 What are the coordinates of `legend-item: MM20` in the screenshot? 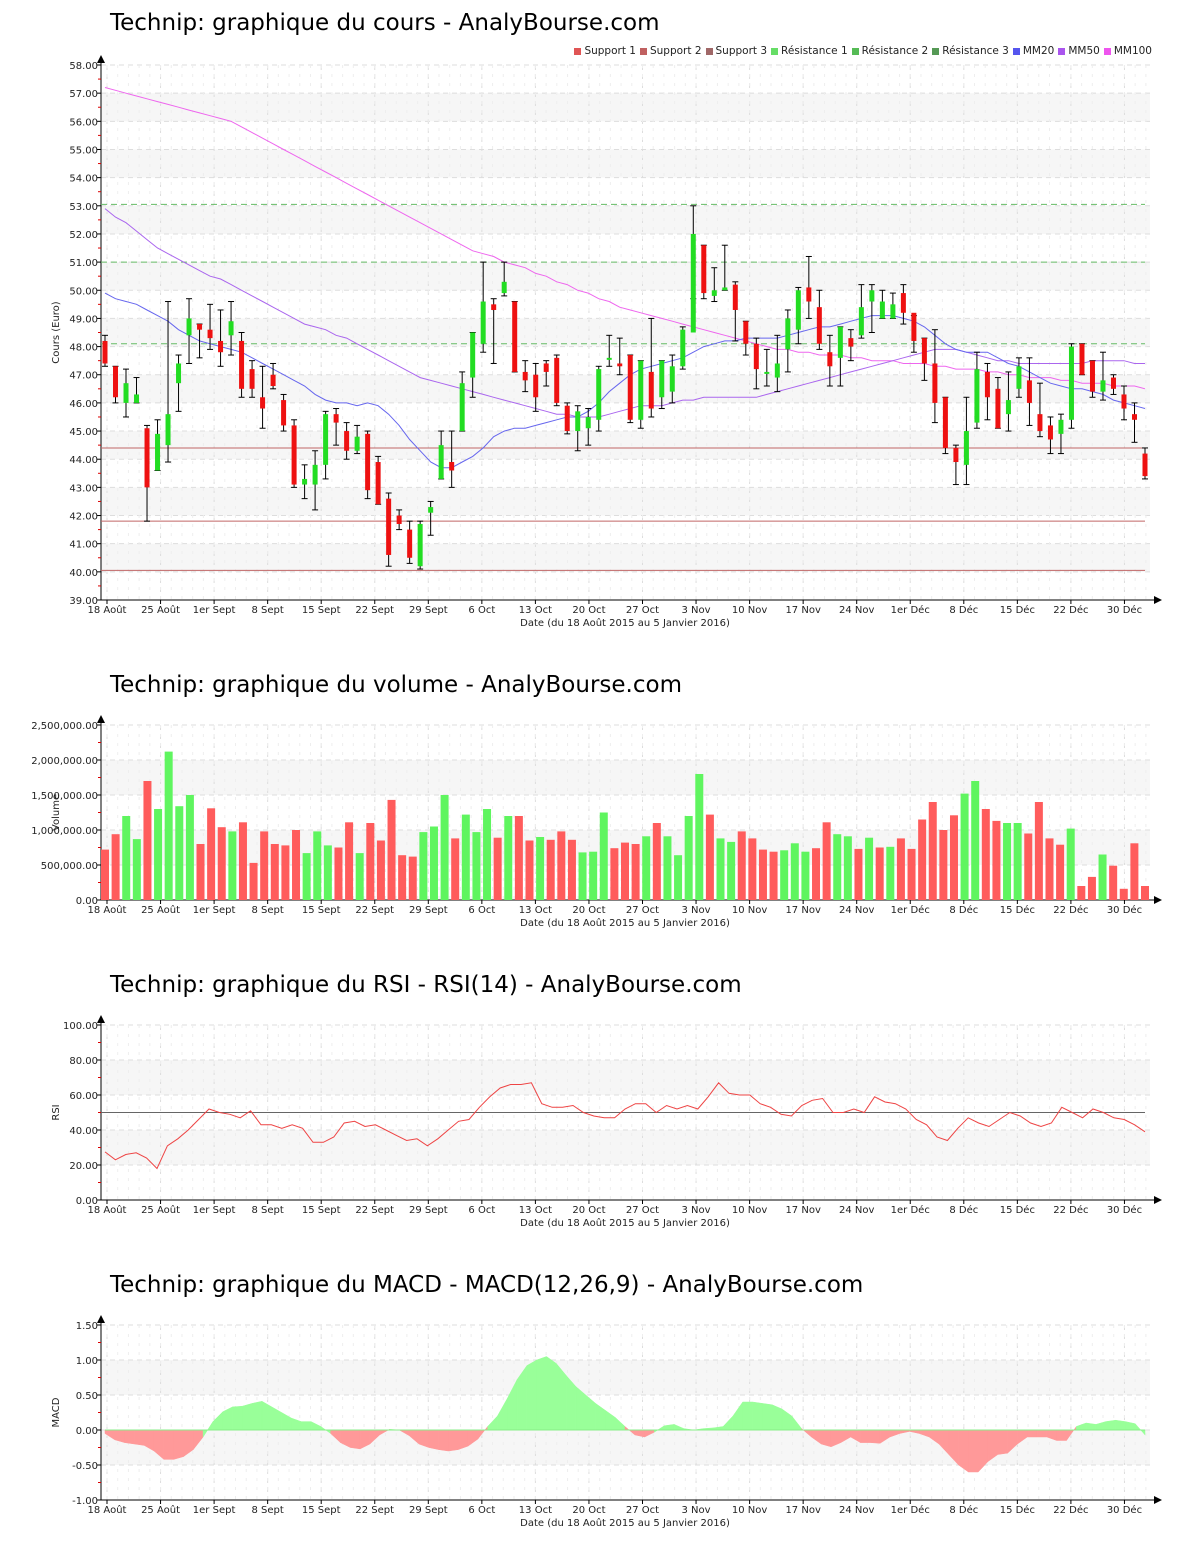 It's located at (1033, 51).